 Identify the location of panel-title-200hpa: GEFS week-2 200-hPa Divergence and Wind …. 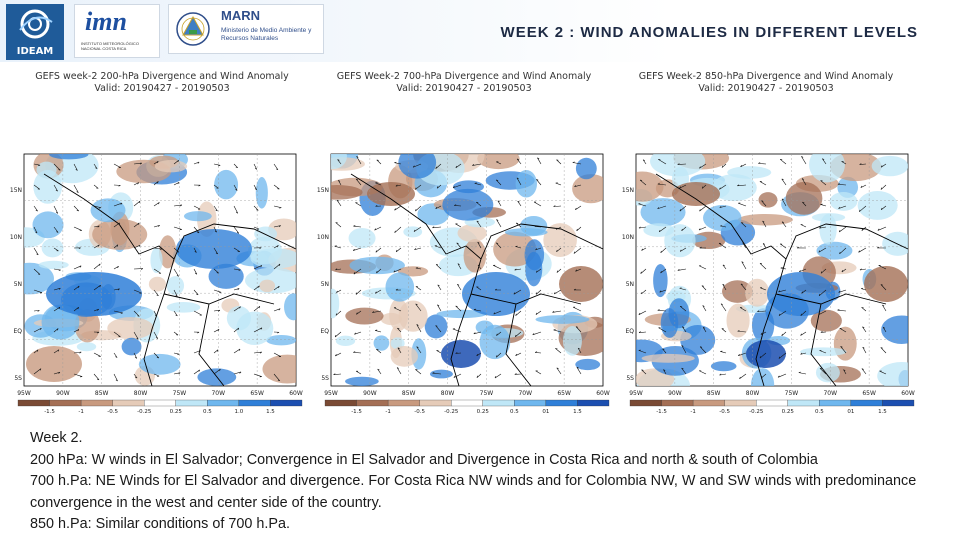
(162, 83).